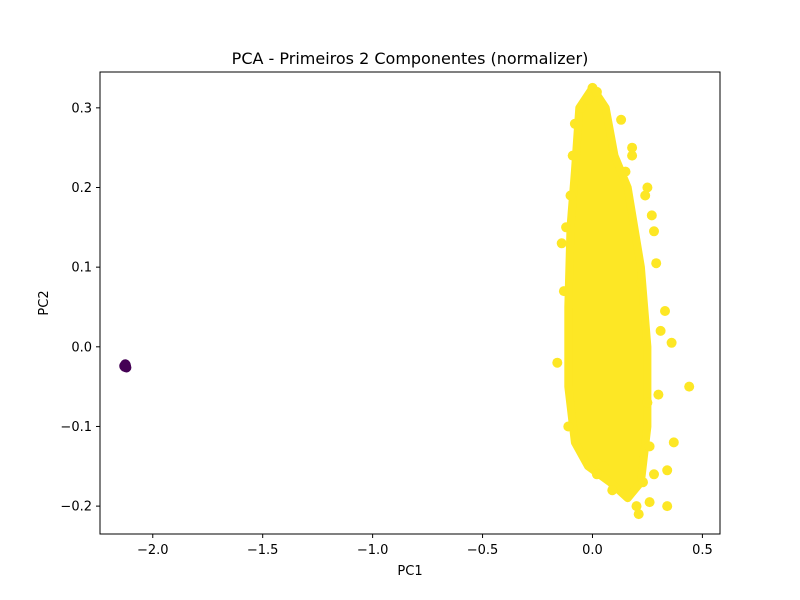 This screenshot has height=600, width=800. What do you see at coordinates (592, 550) in the screenshot?
I see `x-tick-label: 0.0` at bounding box center [592, 550].